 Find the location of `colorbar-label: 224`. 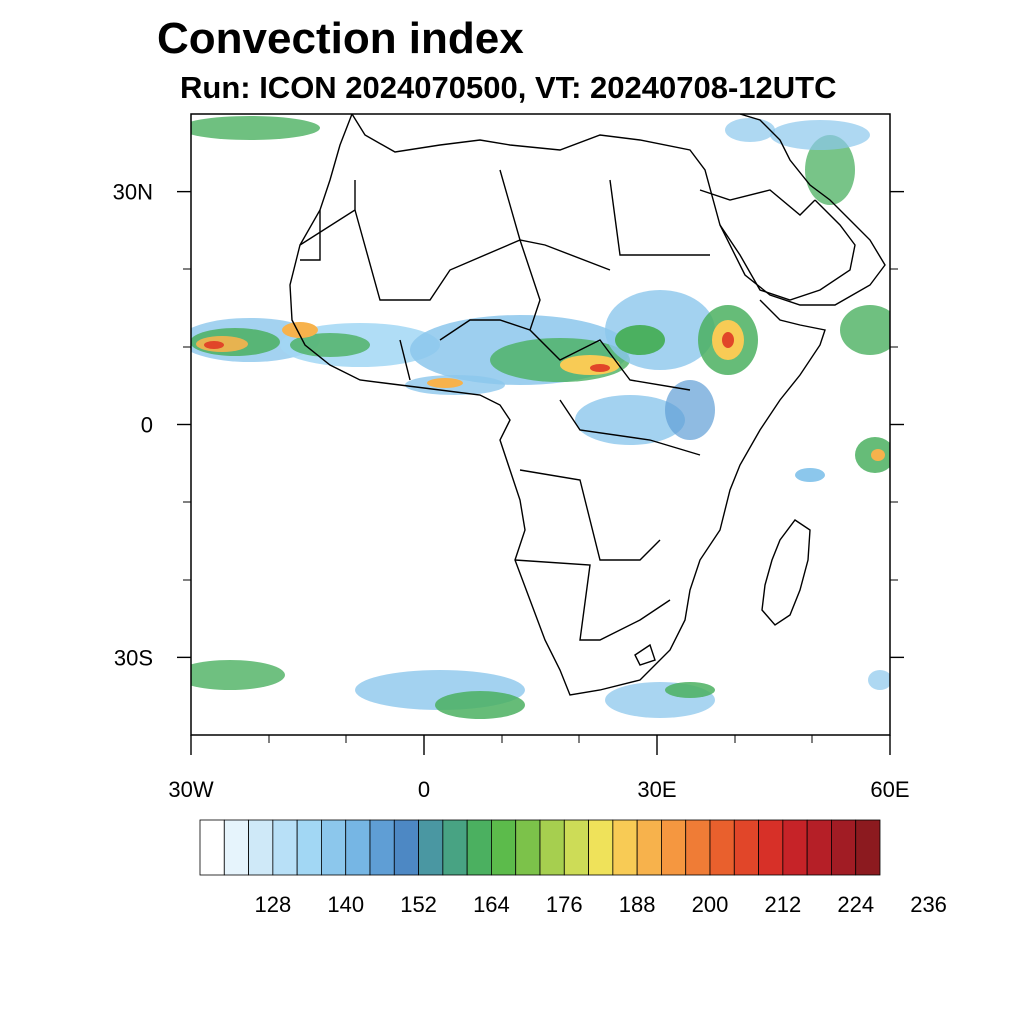

colorbar-label: 224 is located at coordinates (855, 904).